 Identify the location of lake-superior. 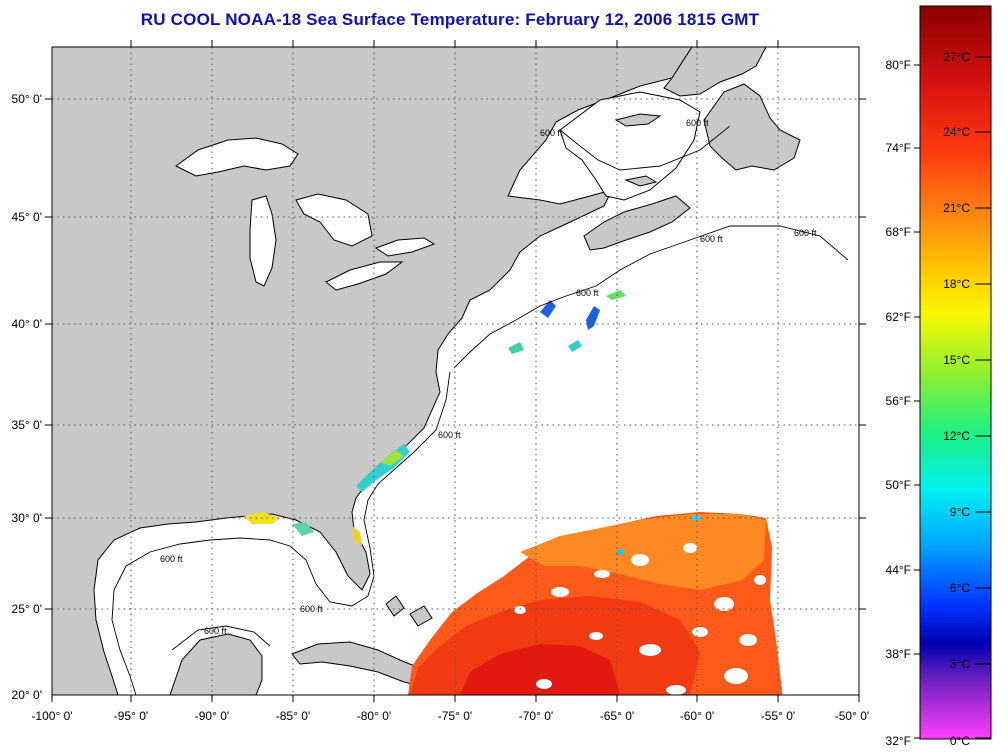
(237, 157).